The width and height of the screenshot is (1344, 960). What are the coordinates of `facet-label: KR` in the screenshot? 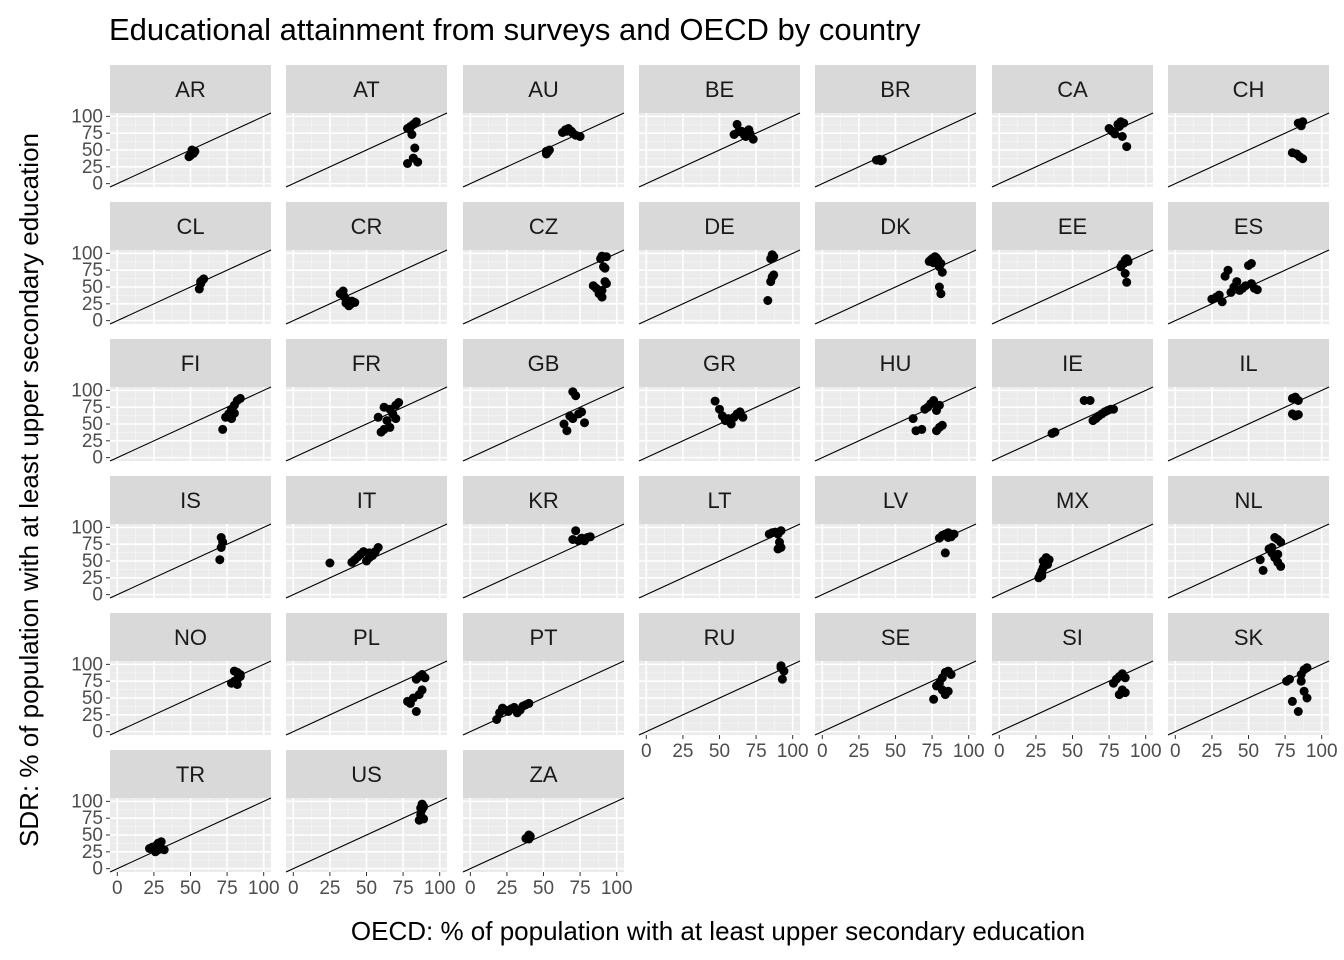 It's located at (543, 500).